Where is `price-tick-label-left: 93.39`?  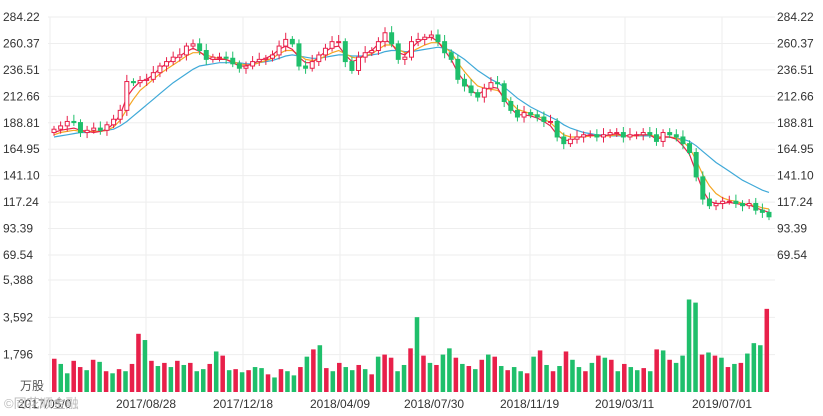
price-tick-label-left: 93.39 is located at coordinates (18, 229).